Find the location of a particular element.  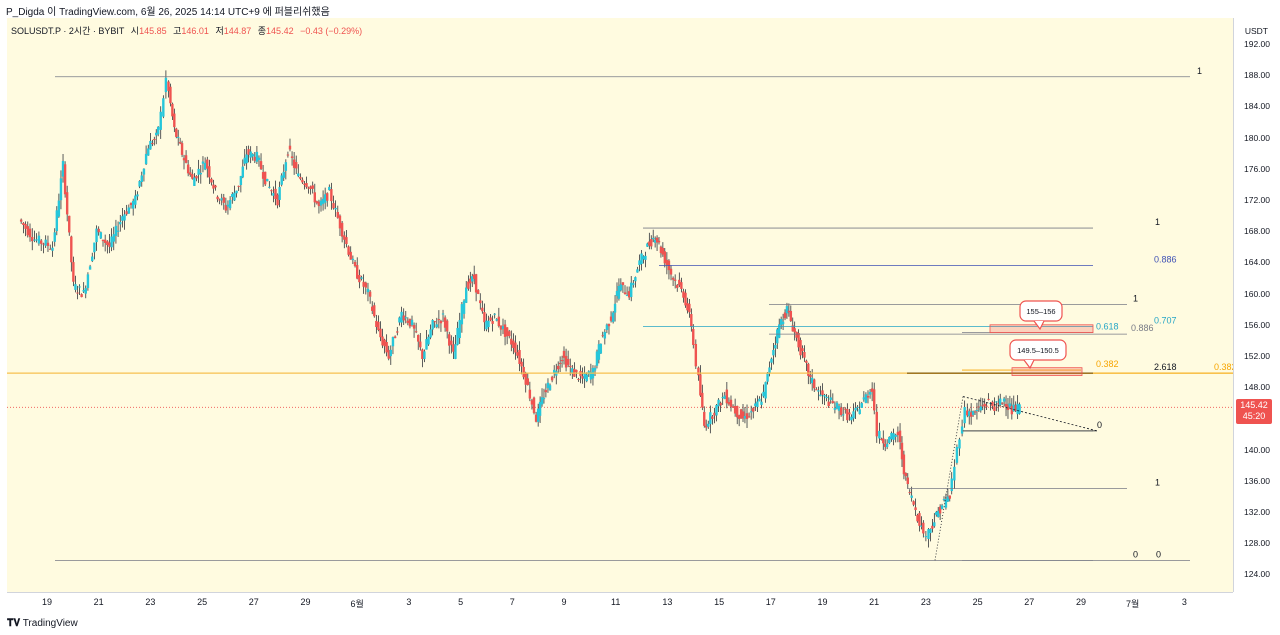

fib-label: 0.382 is located at coordinates (1107, 364).